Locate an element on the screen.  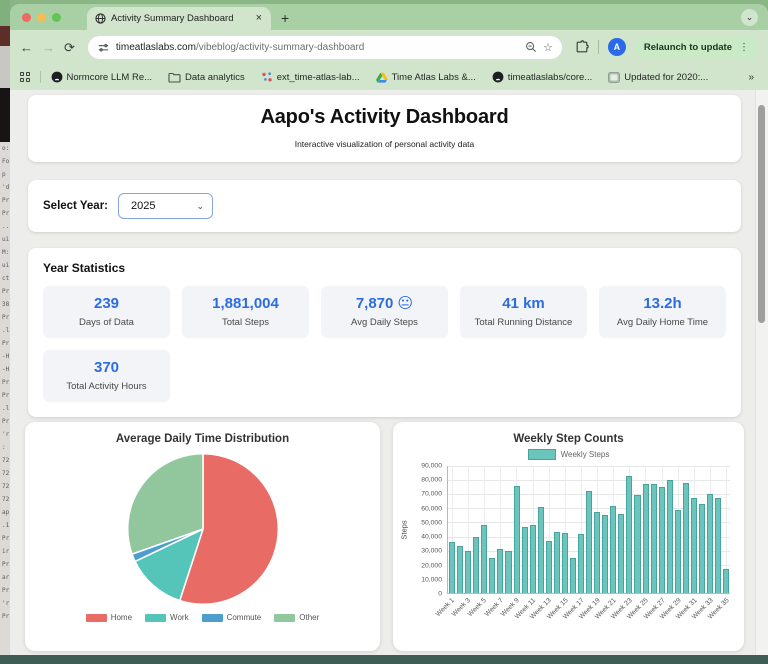
thumbnail-icon is located at coordinates (614, 77).